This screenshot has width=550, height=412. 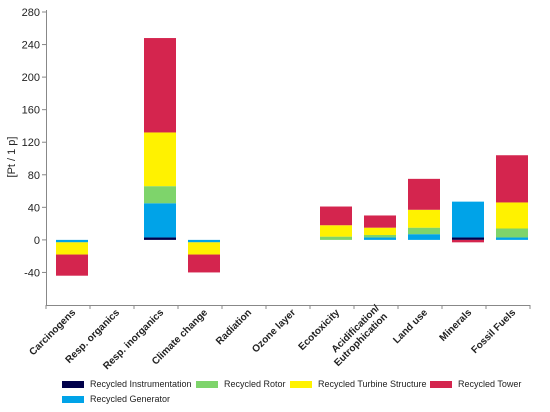 I want to click on y-tick-label: 80, so click(x=34, y=176).